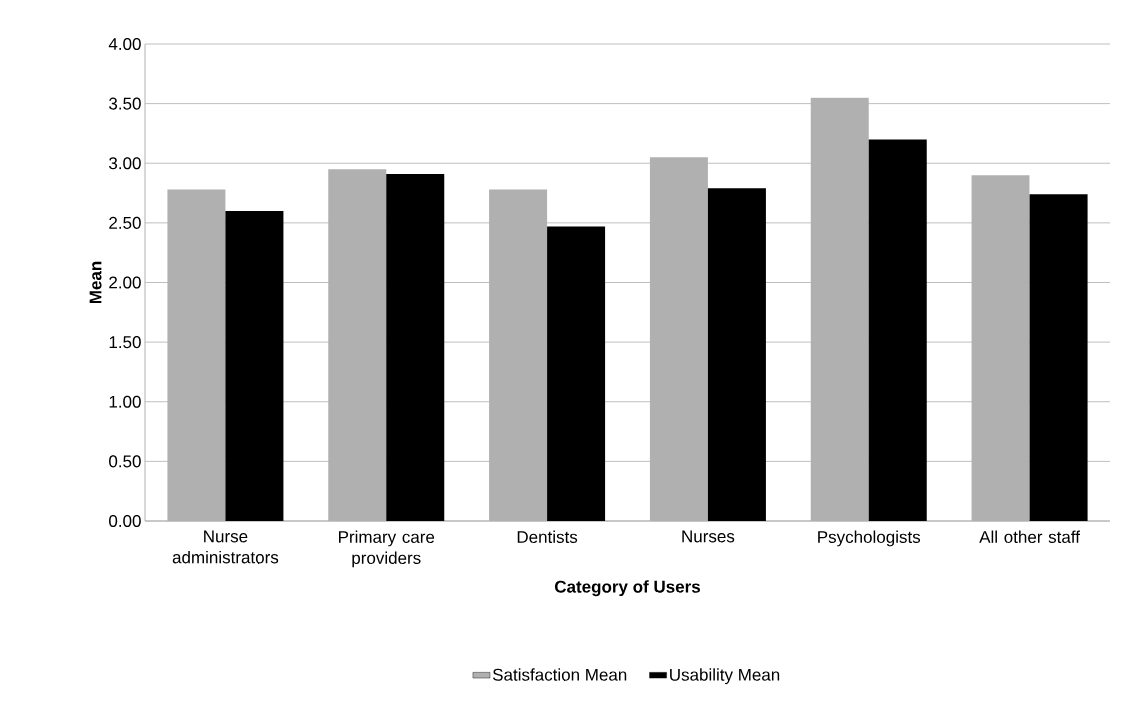 This screenshot has height=711, width=1122. I want to click on y-tick-label: 0.00, so click(125, 521).